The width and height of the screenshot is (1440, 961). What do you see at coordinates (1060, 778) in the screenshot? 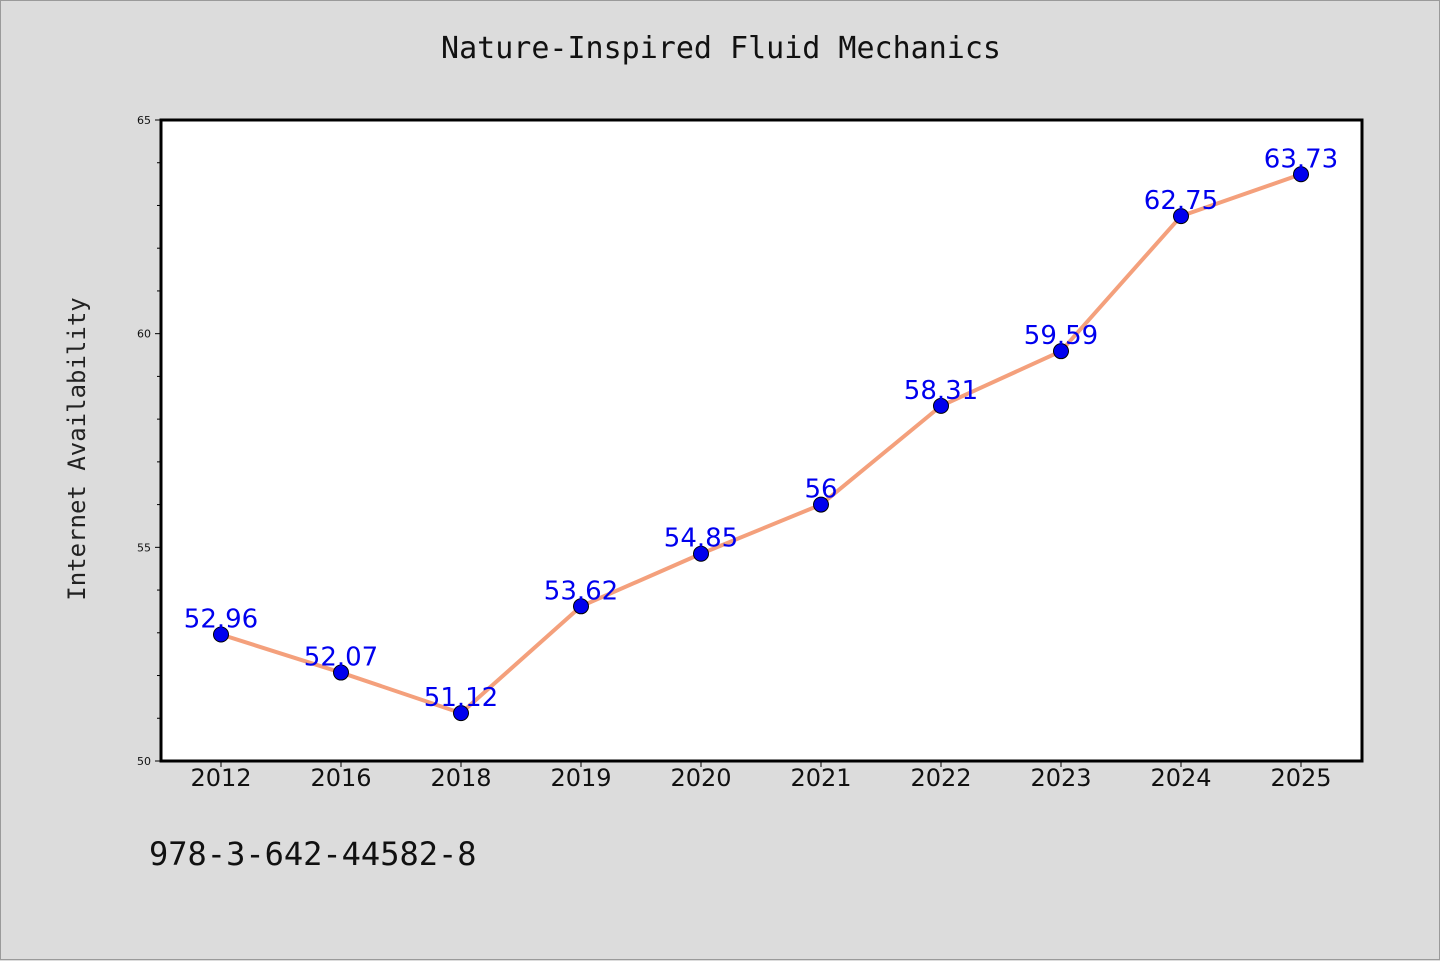
I see `x-tick-label: 2023` at bounding box center [1060, 778].